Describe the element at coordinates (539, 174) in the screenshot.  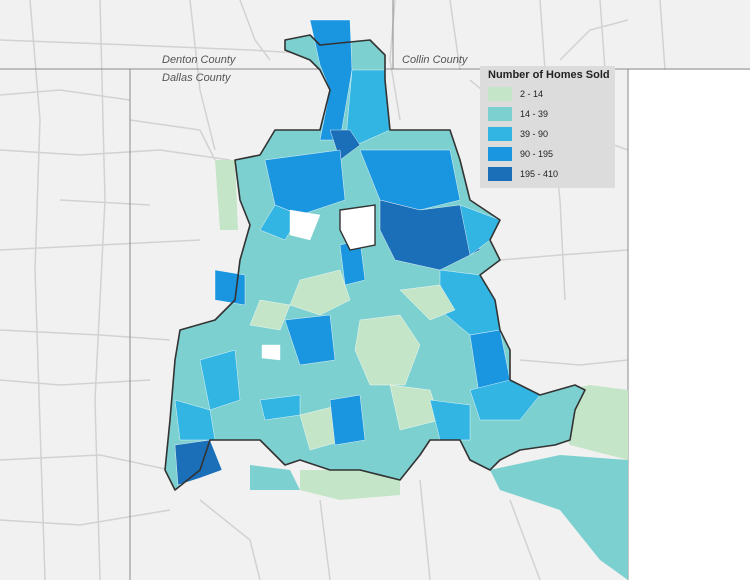
I see `legend-label: 195 - 410` at that location.